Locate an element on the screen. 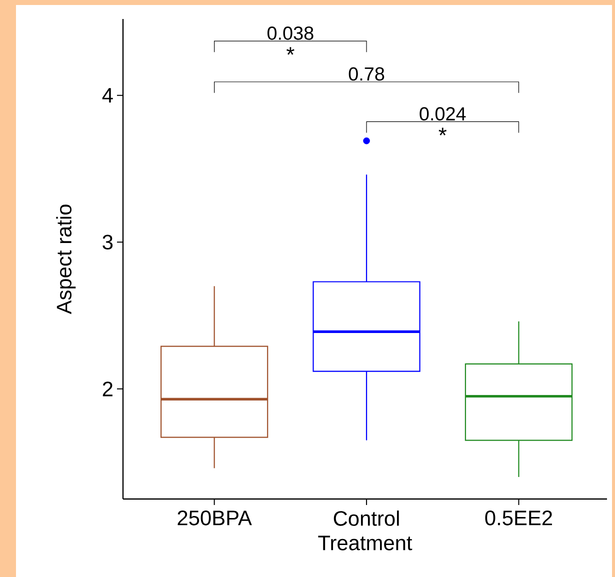  y-tick-label: 2 is located at coordinates (107, 389).